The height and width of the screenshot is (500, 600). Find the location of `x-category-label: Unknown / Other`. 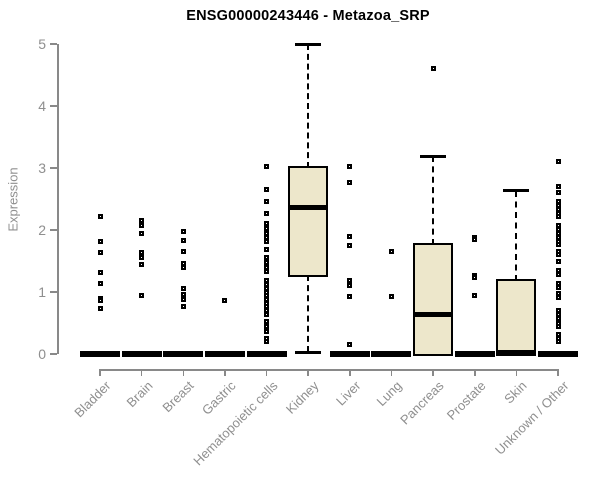

x-category-label: Unknown / Other is located at coordinates (532, 418).